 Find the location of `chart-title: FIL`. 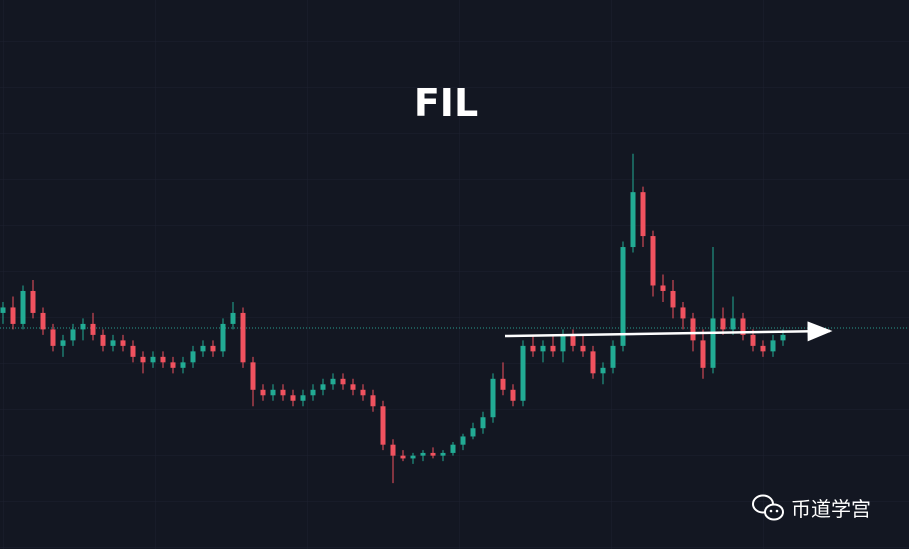

chart-title: FIL is located at coordinates (446, 103).